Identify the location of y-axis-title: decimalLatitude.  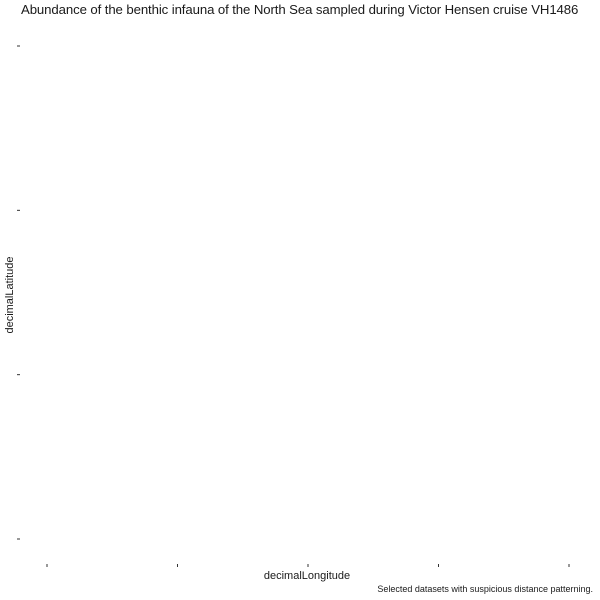
(10, 294).